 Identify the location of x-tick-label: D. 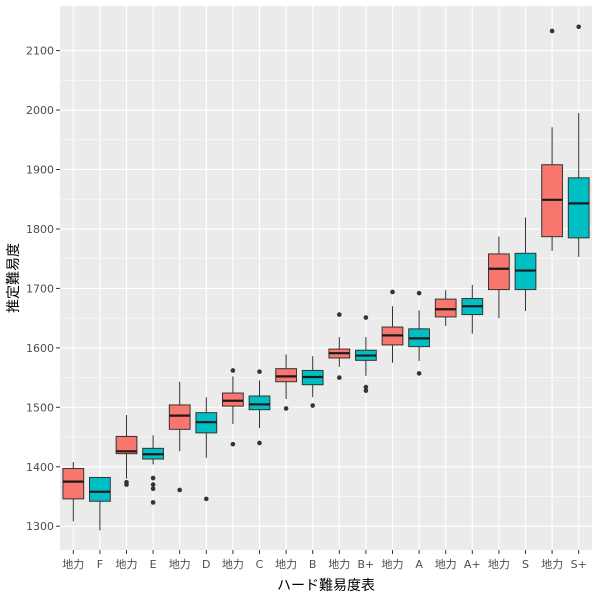
(206, 564).